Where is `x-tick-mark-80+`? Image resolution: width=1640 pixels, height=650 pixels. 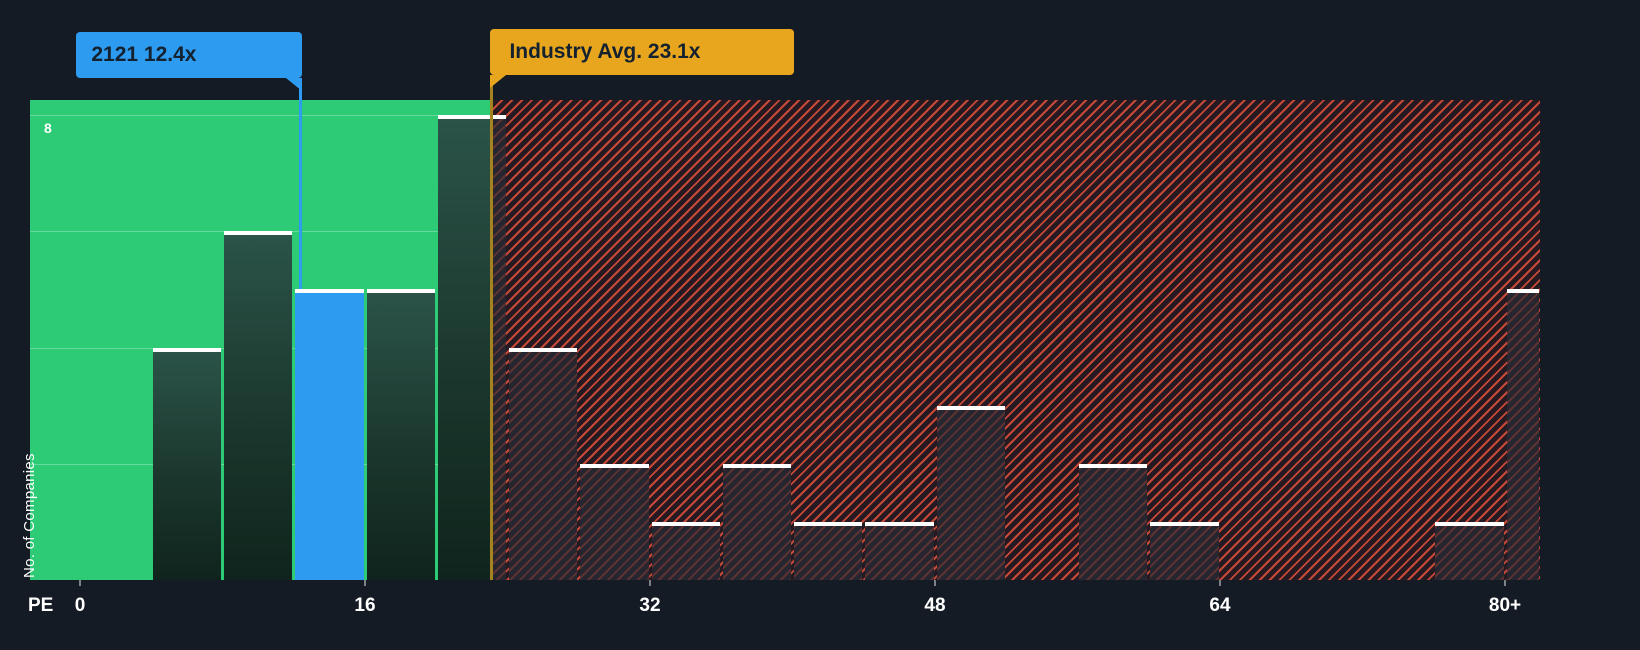
x-tick-mark-80+ is located at coordinates (1505, 583).